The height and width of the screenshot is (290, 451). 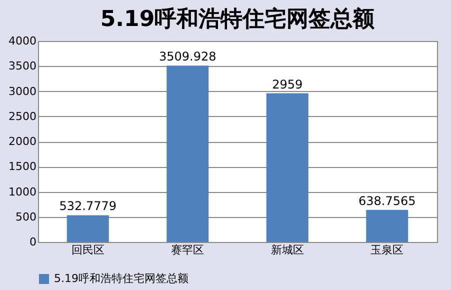 I want to click on y-tick-label: 1000, so click(x=22, y=191).